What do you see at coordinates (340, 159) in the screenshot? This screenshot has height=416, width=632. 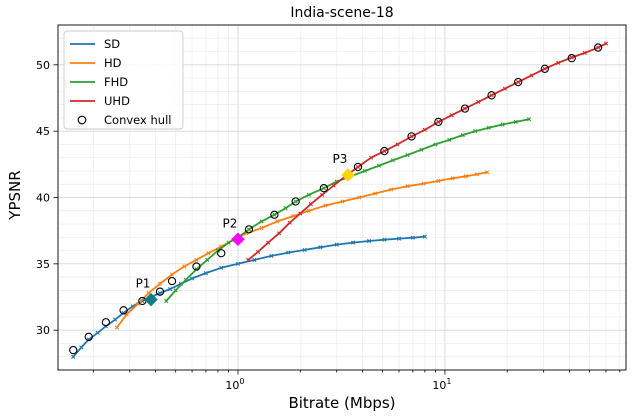 I see `point-label-p3: P3` at bounding box center [340, 159].